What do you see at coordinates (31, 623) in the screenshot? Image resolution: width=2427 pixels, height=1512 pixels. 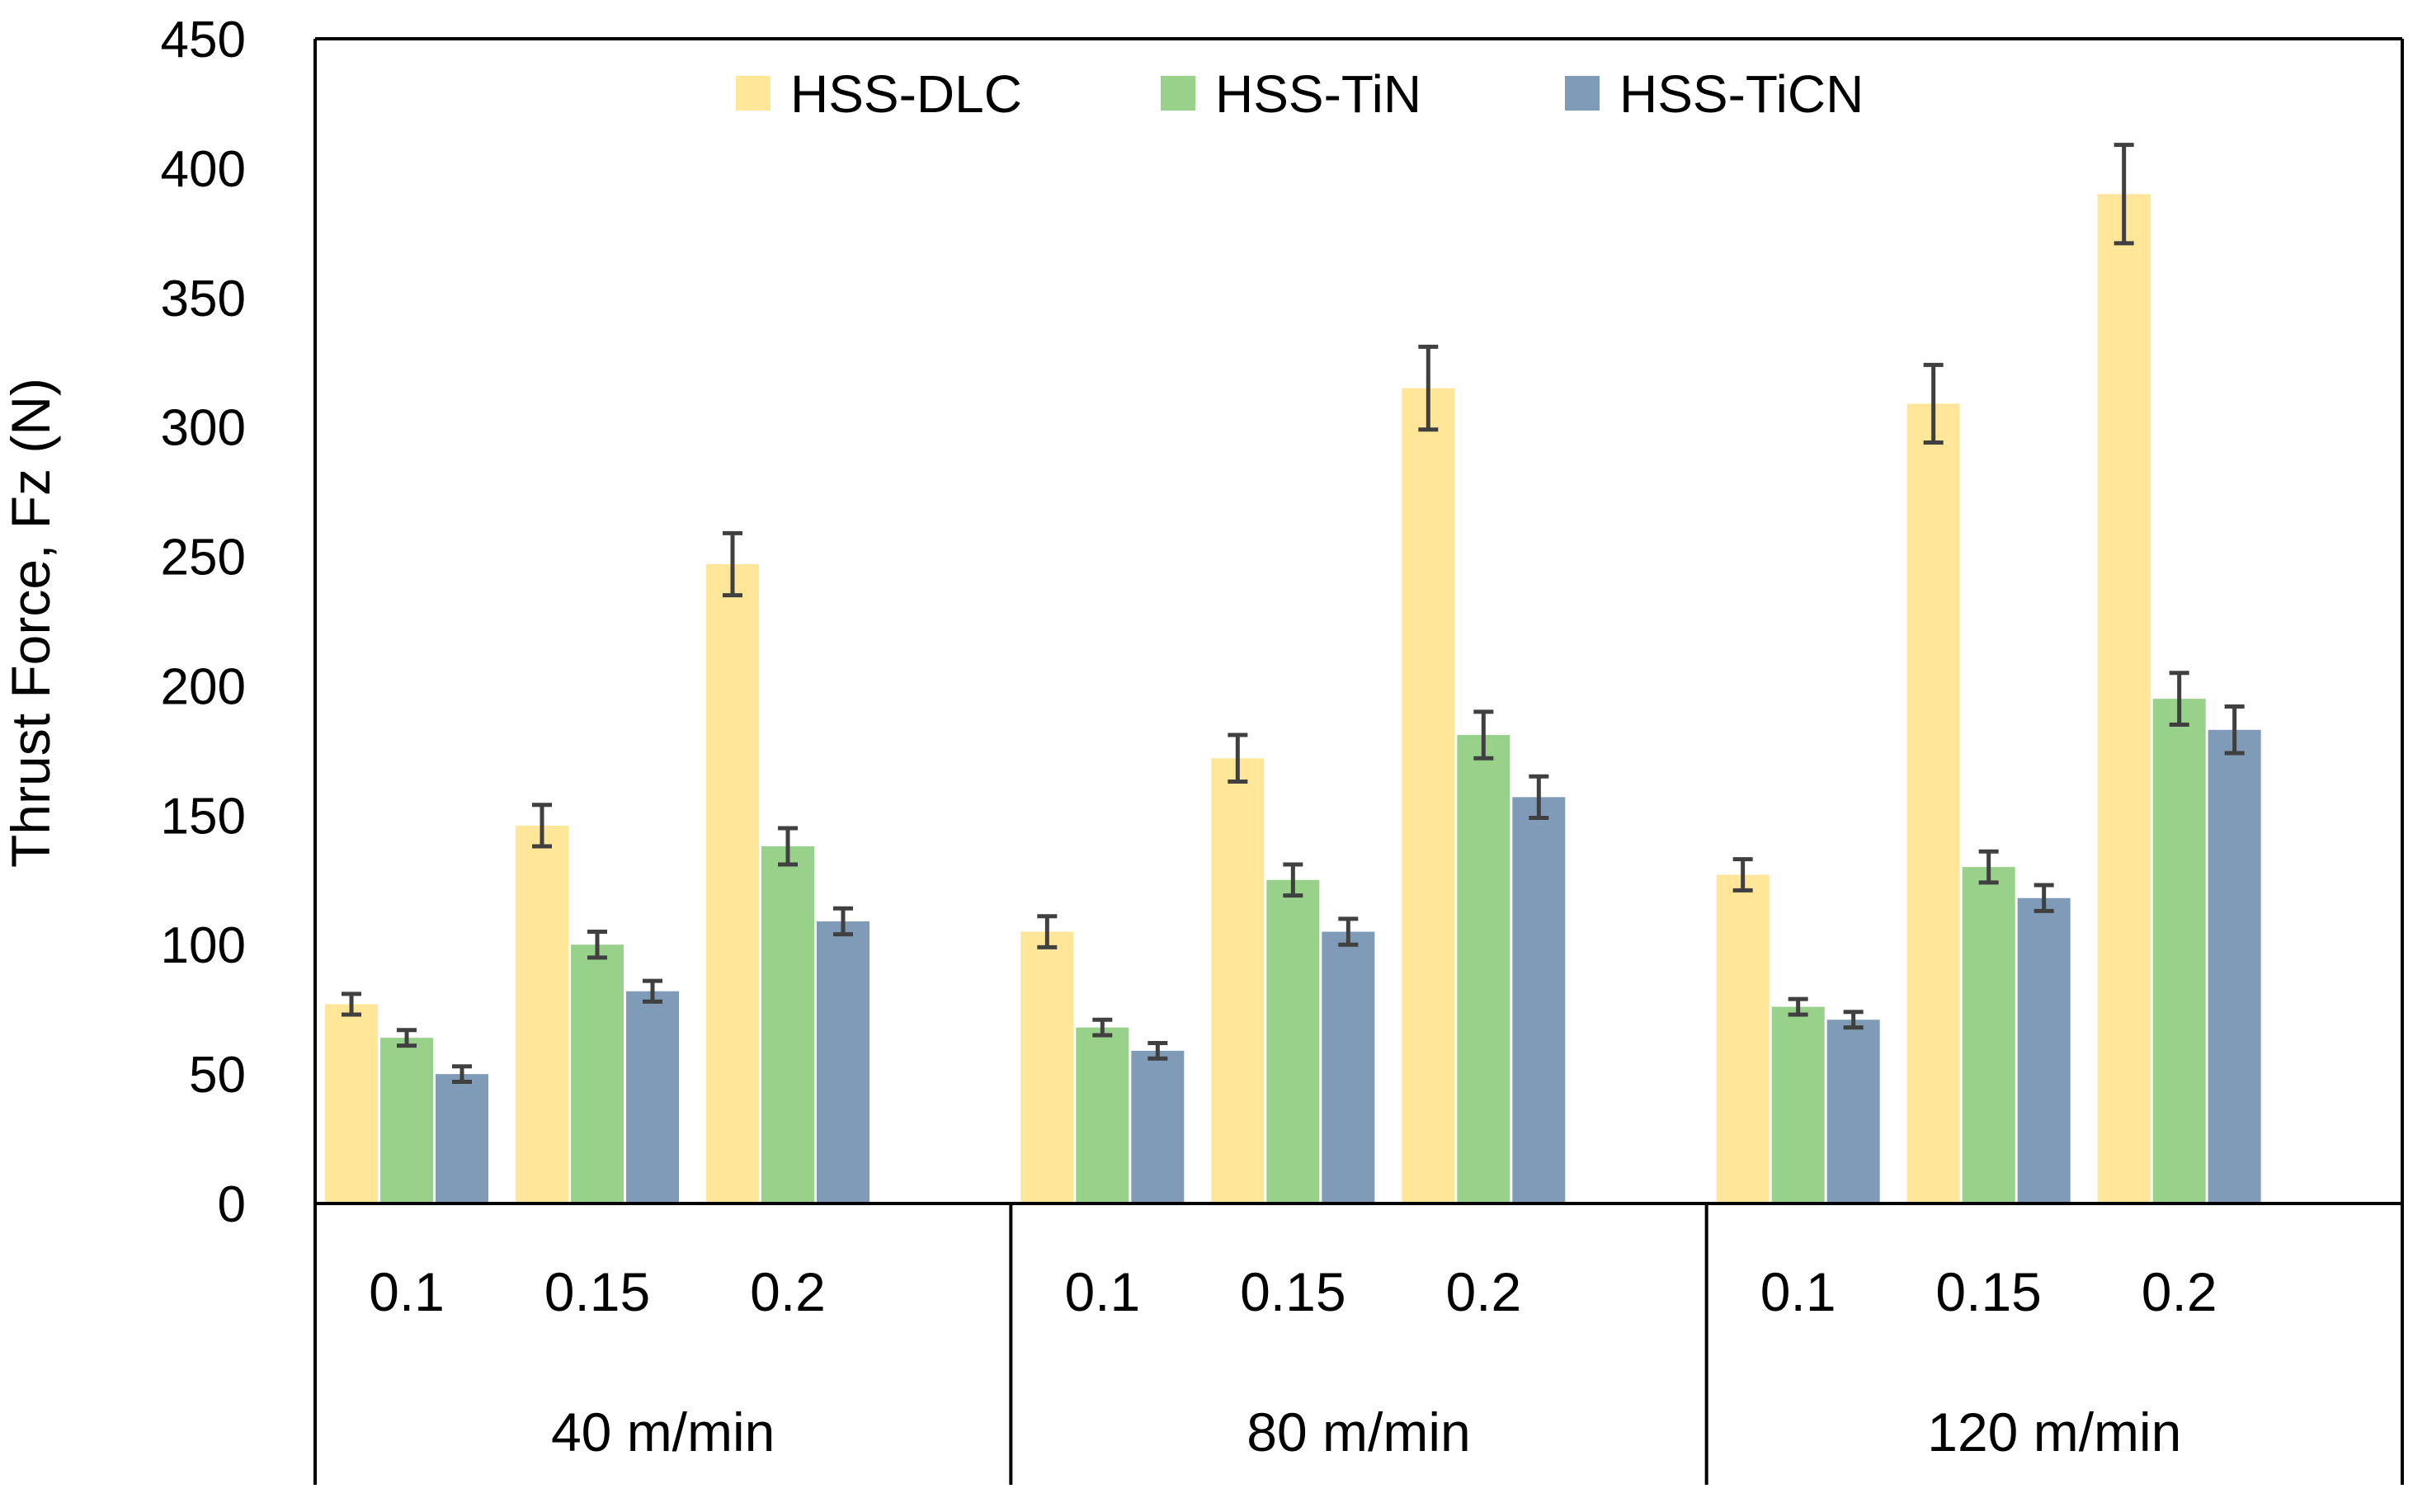 I see `y-axis-title: Thrust Force, Fz (N)` at bounding box center [31, 623].